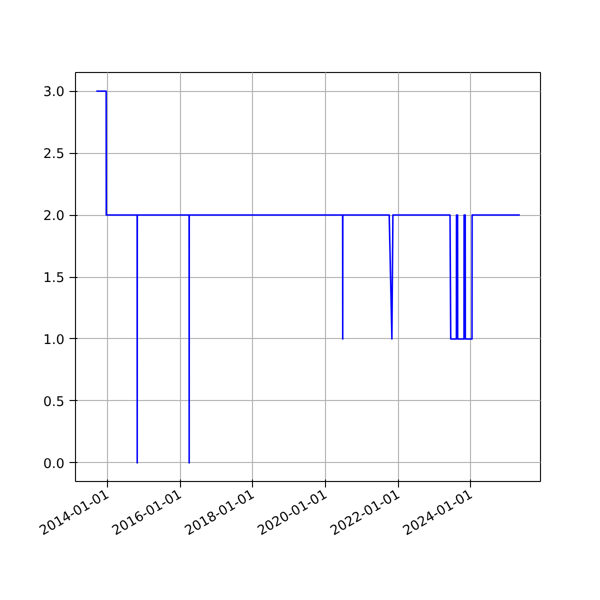  Describe the element at coordinates (54, 278) in the screenshot. I see `y-tick-label: 1.5` at that location.